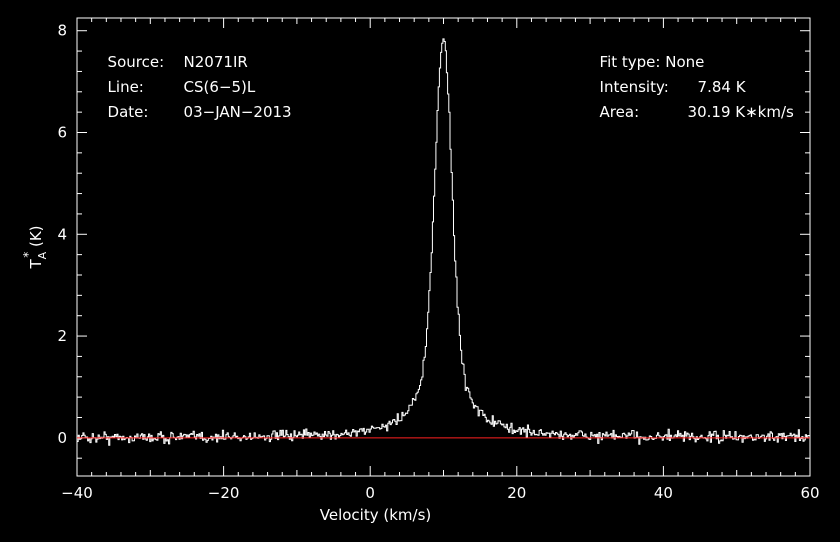  What do you see at coordinates (809, 493) in the screenshot?
I see `x-tick-label: 60` at bounding box center [809, 493].